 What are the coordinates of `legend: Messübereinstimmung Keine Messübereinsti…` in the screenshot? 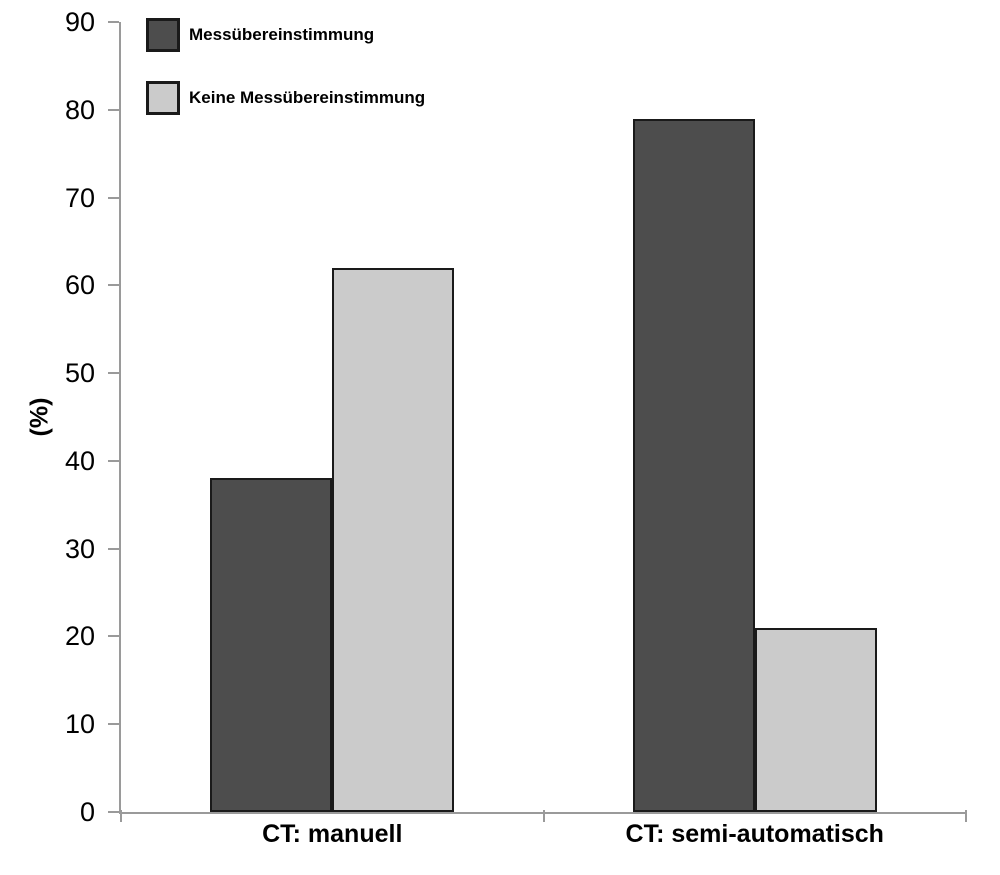 It's located at (285, 66).